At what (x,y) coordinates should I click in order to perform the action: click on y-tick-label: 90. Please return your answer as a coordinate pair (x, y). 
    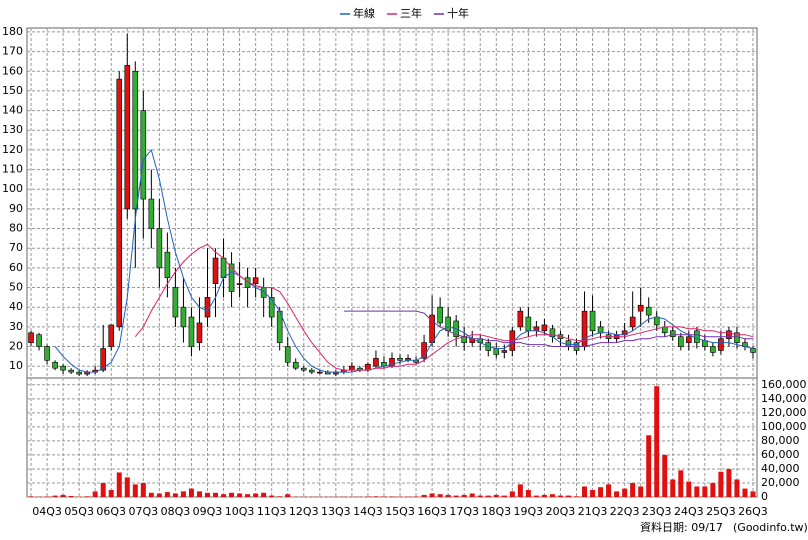
    Looking at the image, I should click on (16, 208).